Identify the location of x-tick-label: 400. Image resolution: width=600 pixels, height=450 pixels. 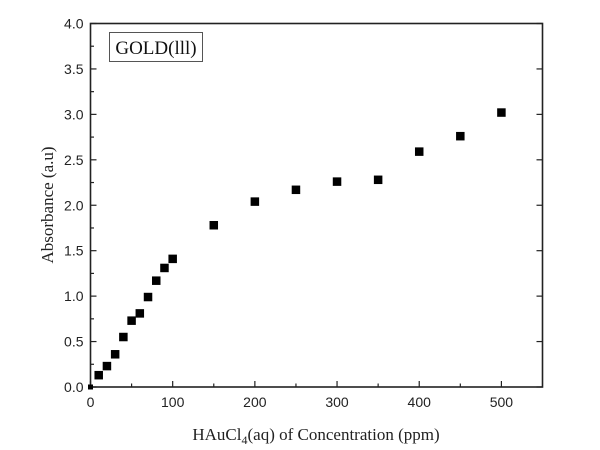
(420, 402).